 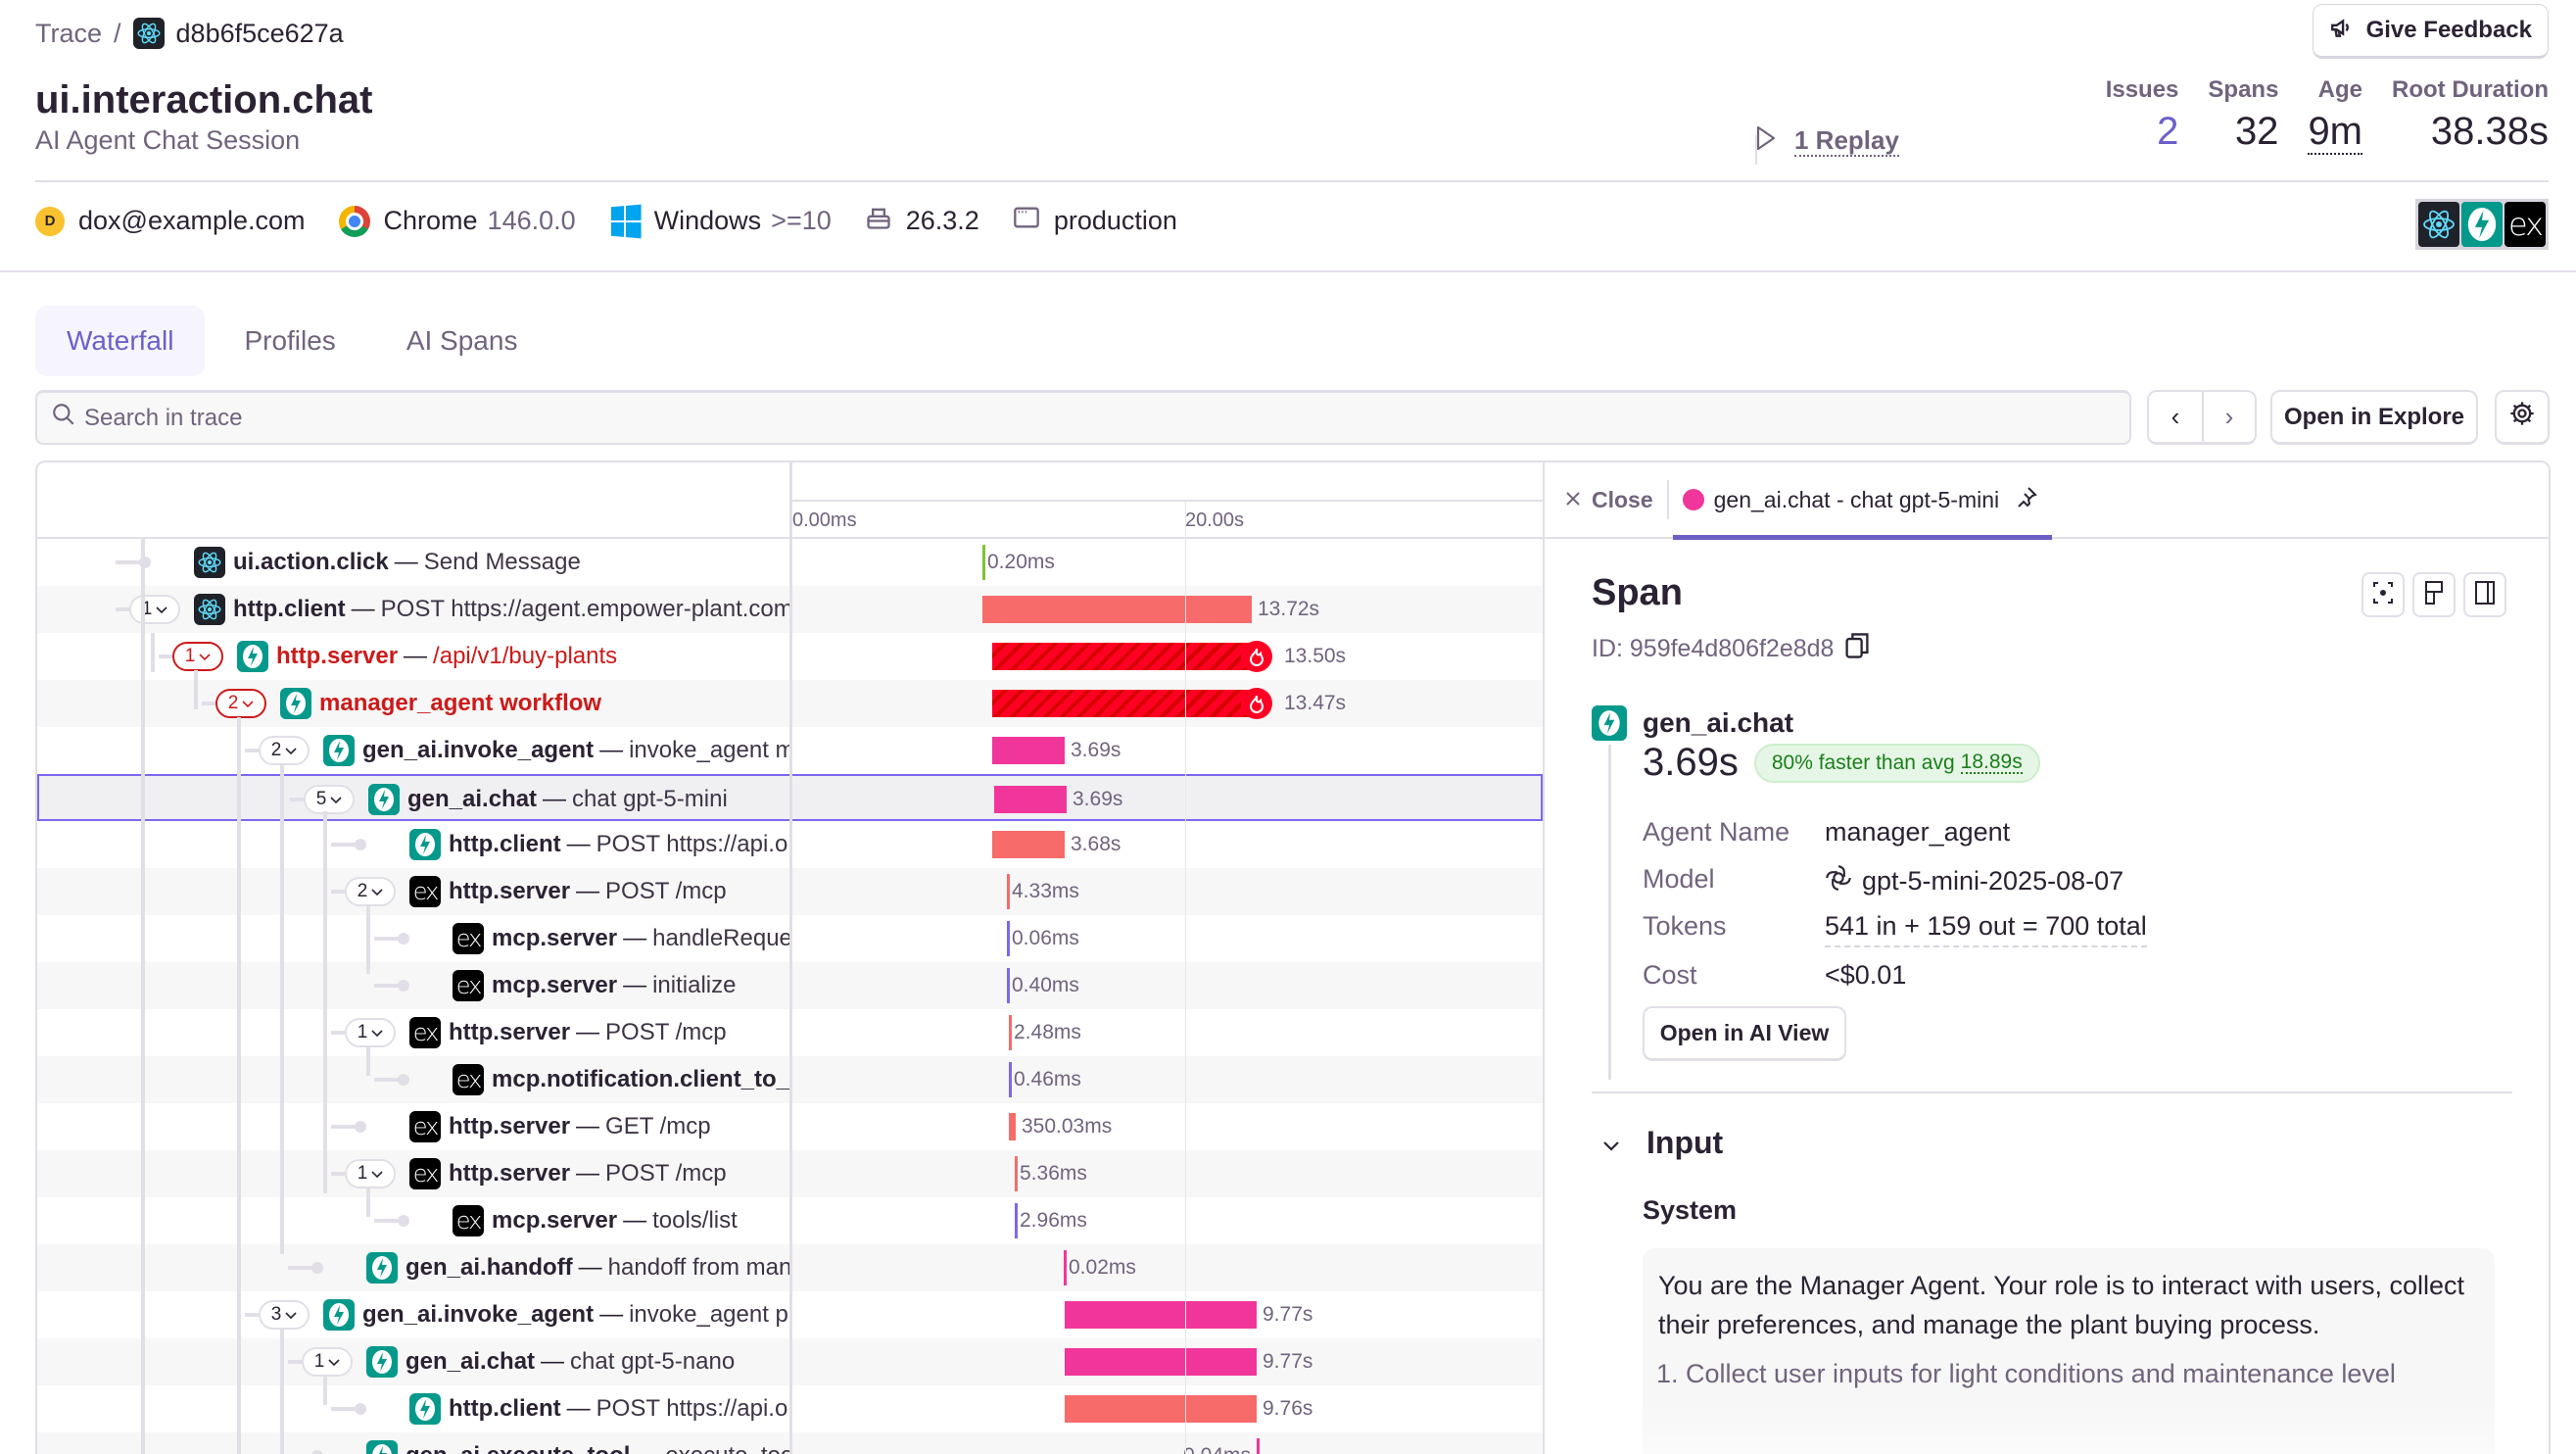 I want to click on user-info: D dox@example.com, so click(x=170, y=221).